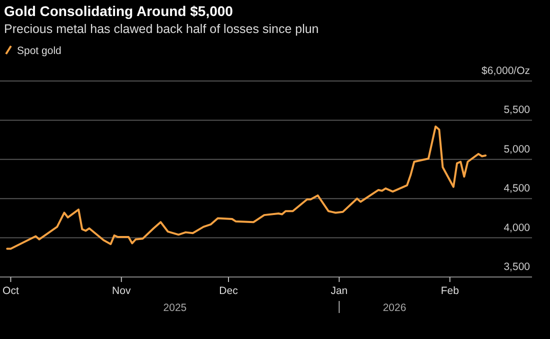 This screenshot has height=339, width=550. I want to click on text: 2026, so click(394, 308).